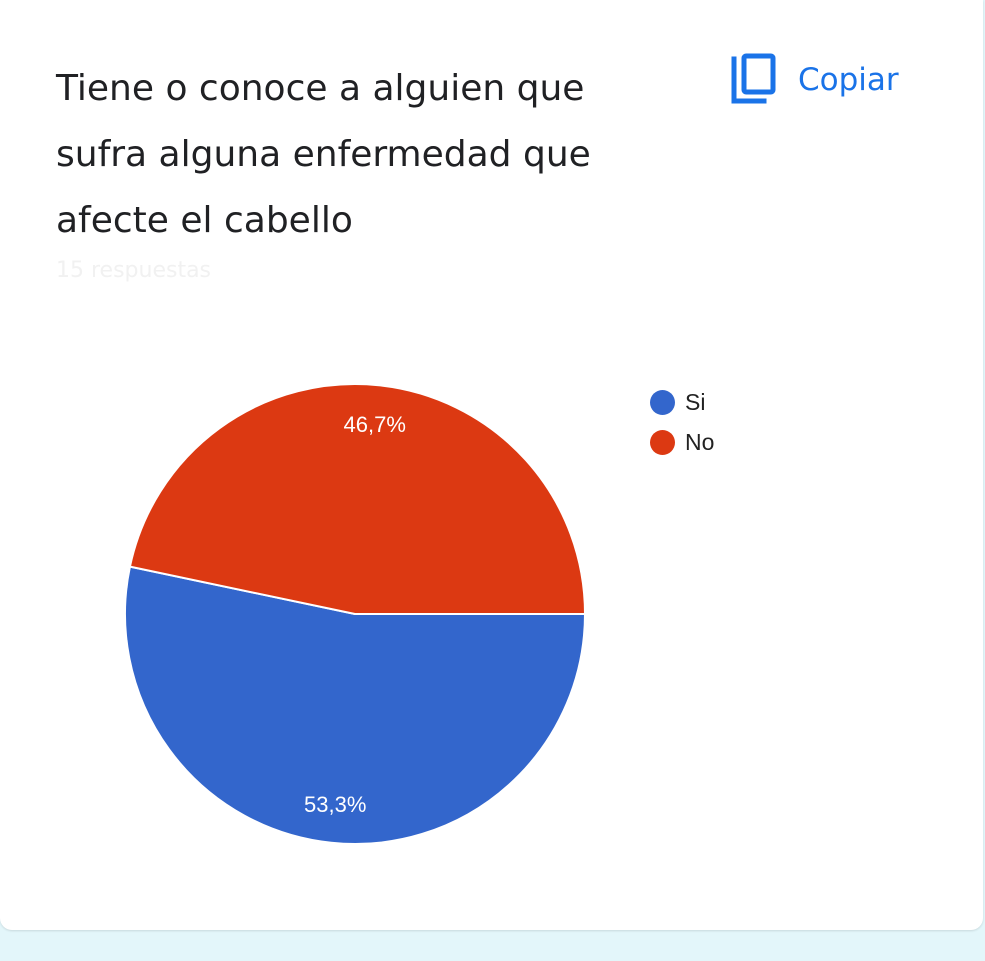 Image resolution: width=985 pixels, height=961 pixels. Describe the element at coordinates (753, 78) in the screenshot. I see `copy-icon` at that location.